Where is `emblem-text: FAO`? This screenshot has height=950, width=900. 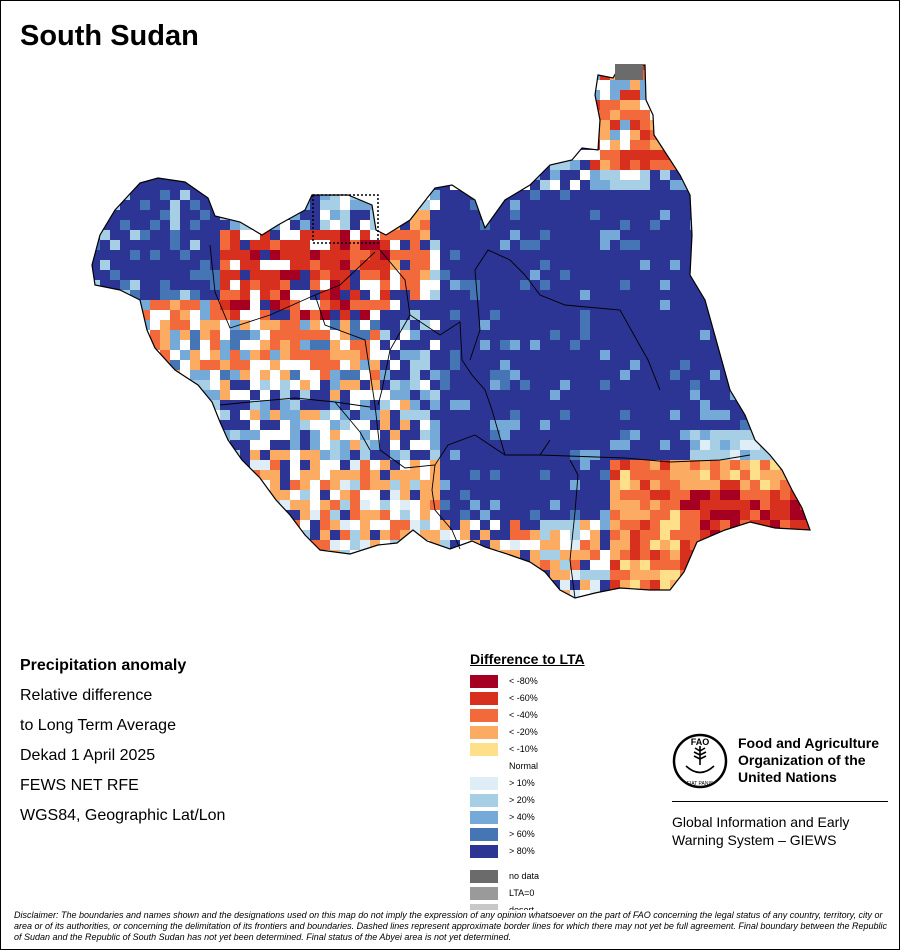
emblem-text: FAO is located at coordinates (700, 742).